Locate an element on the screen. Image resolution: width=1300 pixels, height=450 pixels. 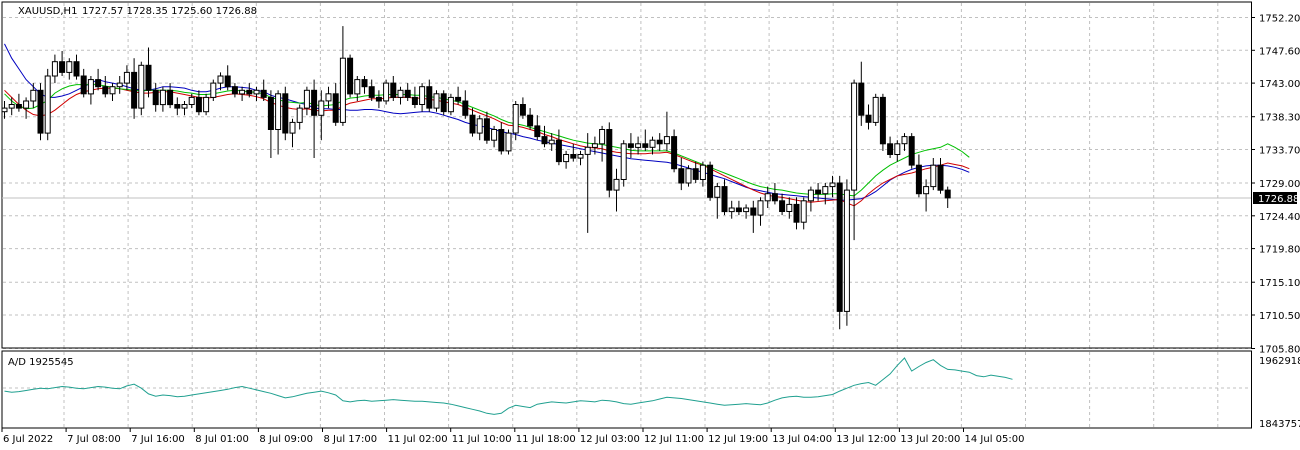
price-tick-label: 1729.00 is located at coordinates (1279, 184).